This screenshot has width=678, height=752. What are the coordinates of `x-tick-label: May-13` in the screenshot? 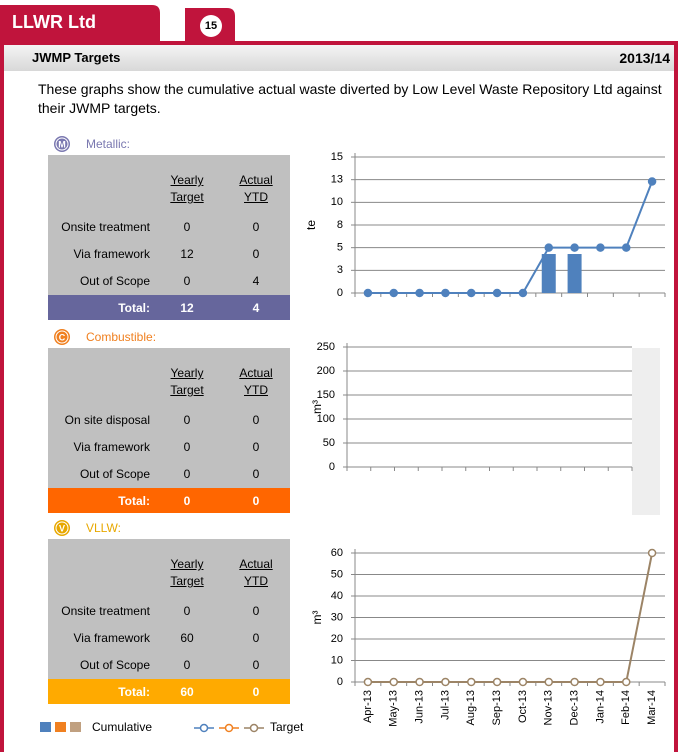 It's located at (394, 708).